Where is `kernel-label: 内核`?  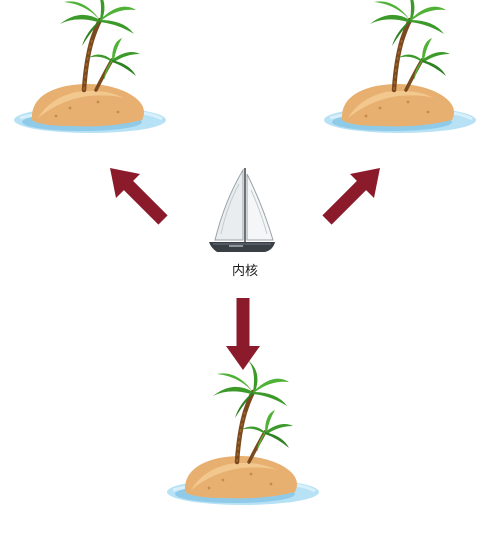 kernel-label: 内核 is located at coordinates (244, 271).